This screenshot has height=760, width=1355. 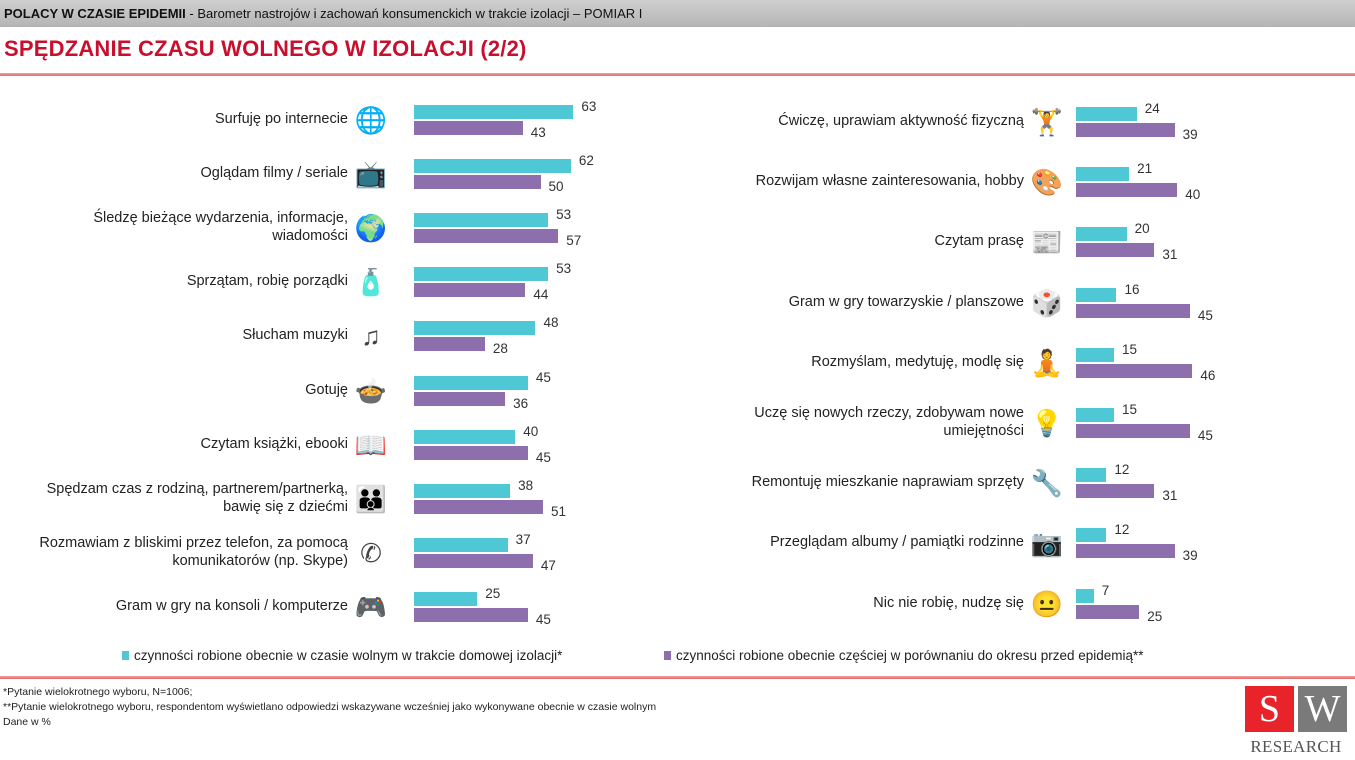 What do you see at coordinates (523, 539) in the screenshot?
I see `data-label: 37` at bounding box center [523, 539].